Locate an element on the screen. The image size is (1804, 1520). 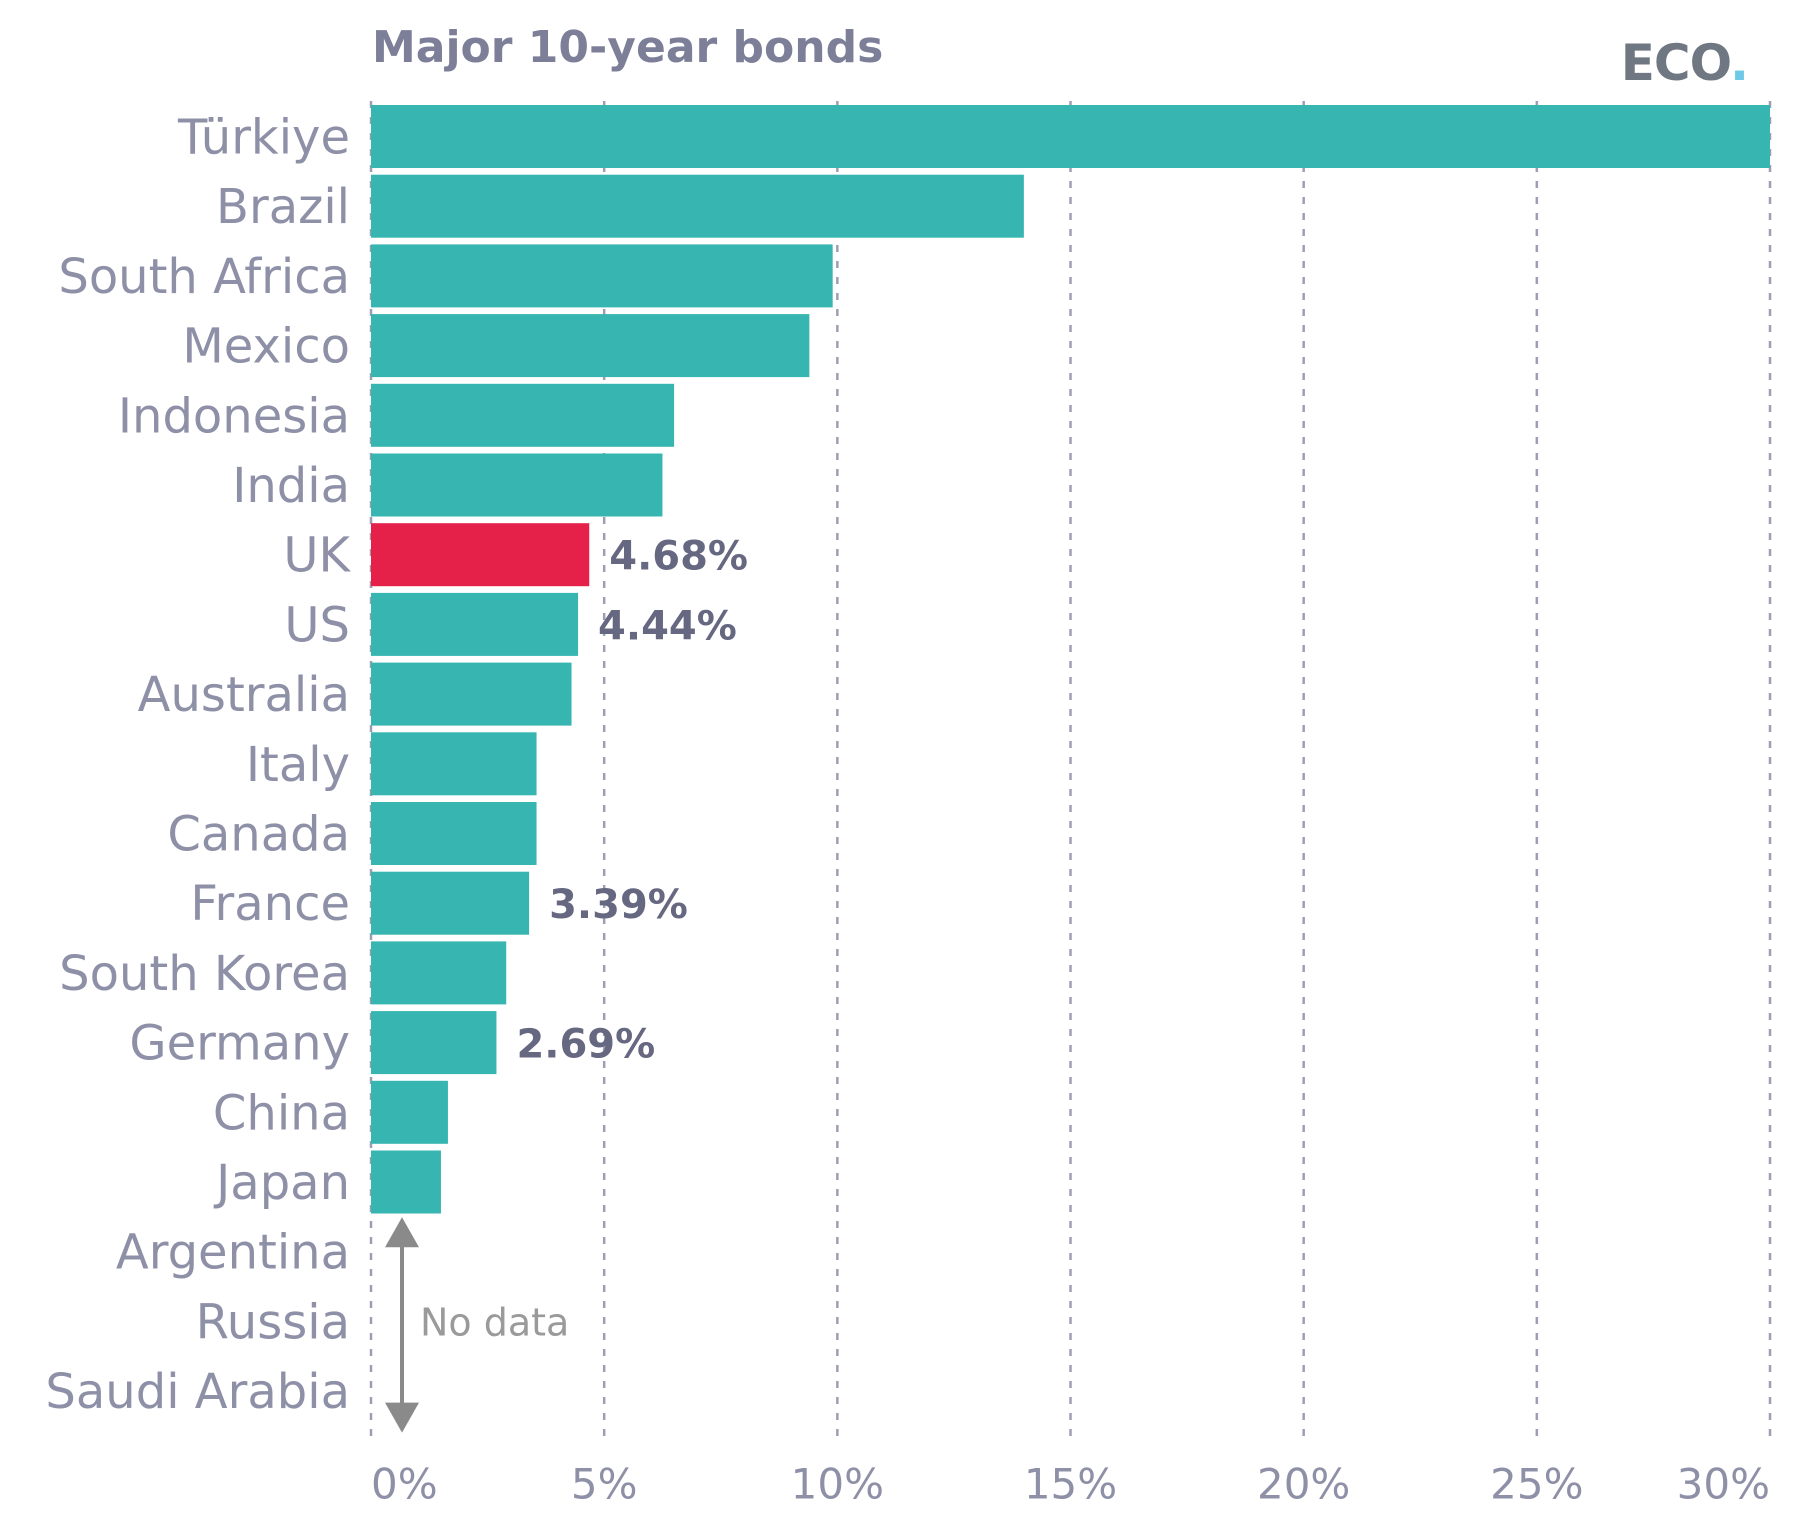
category-label-russia: Russia is located at coordinates (273, 1322).